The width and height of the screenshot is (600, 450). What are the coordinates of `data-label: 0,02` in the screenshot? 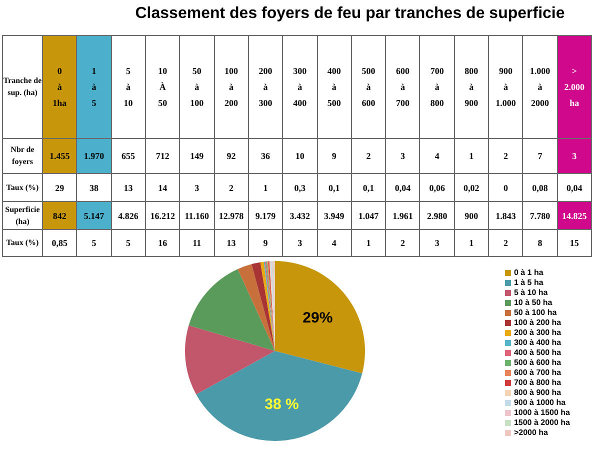 It's located at (471, 188).